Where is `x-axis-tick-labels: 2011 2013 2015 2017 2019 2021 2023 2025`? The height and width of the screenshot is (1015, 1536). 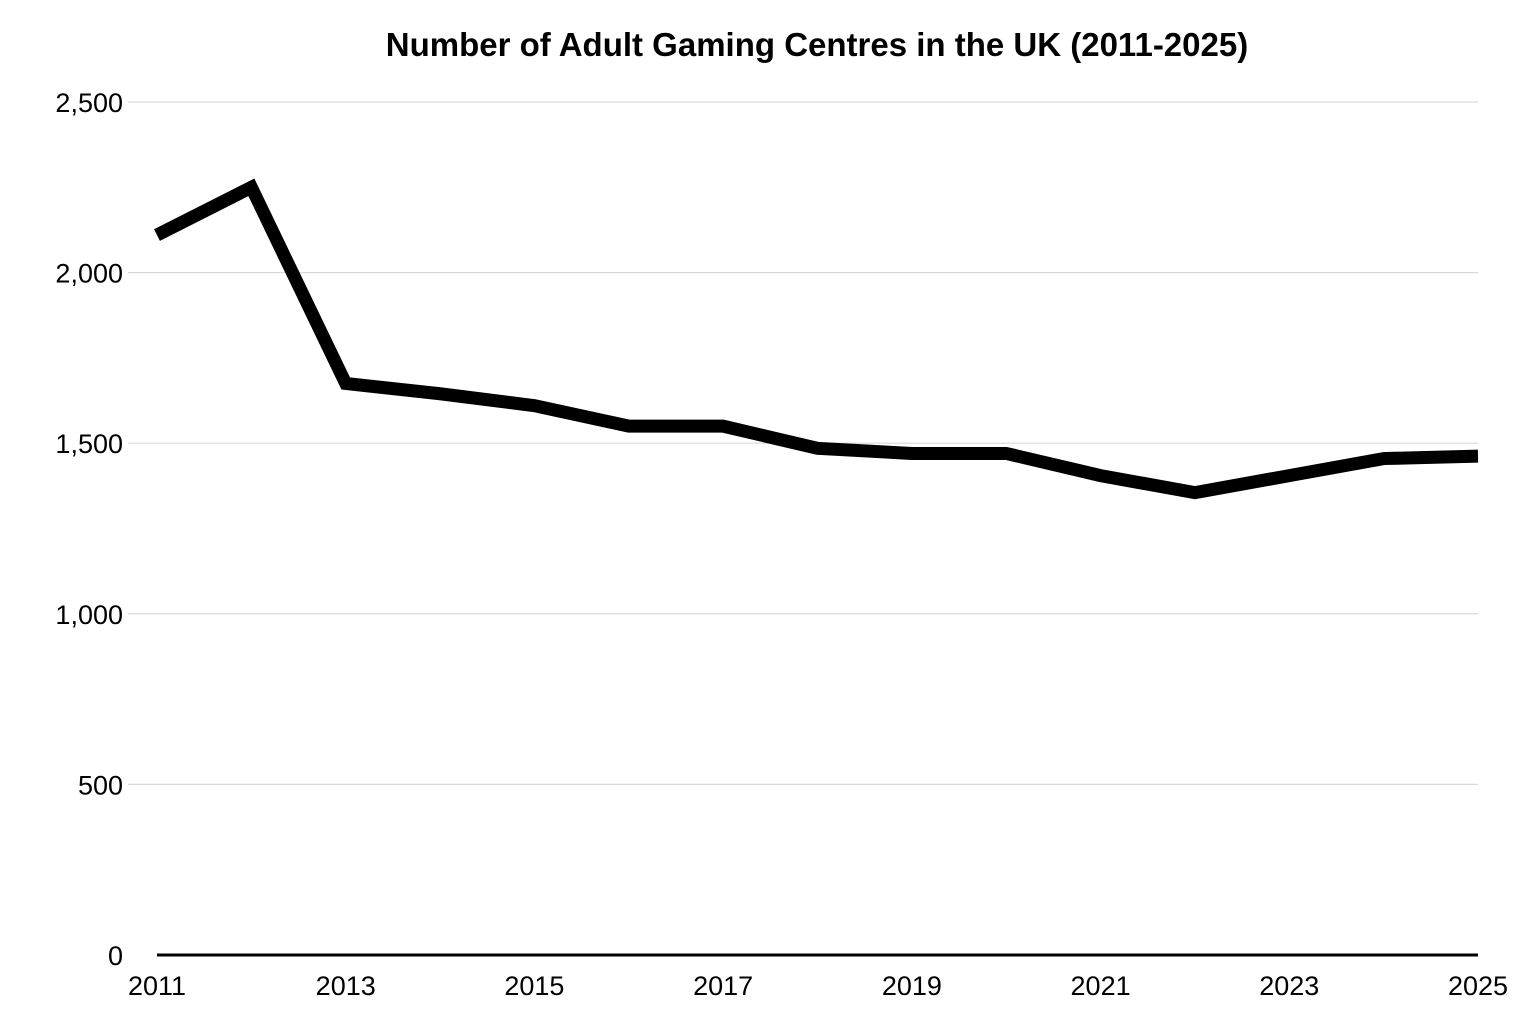 x-axis-tick-labels: 2011 2013 2015 2017 2019 2021 2023 2025 is located at coordinates (818, 986).